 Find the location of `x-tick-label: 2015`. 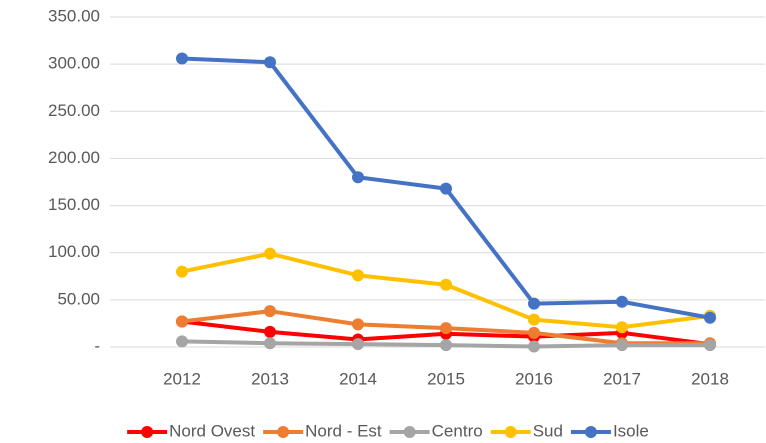

x-tick-label: 2015 is located at coordinates (446, 378).